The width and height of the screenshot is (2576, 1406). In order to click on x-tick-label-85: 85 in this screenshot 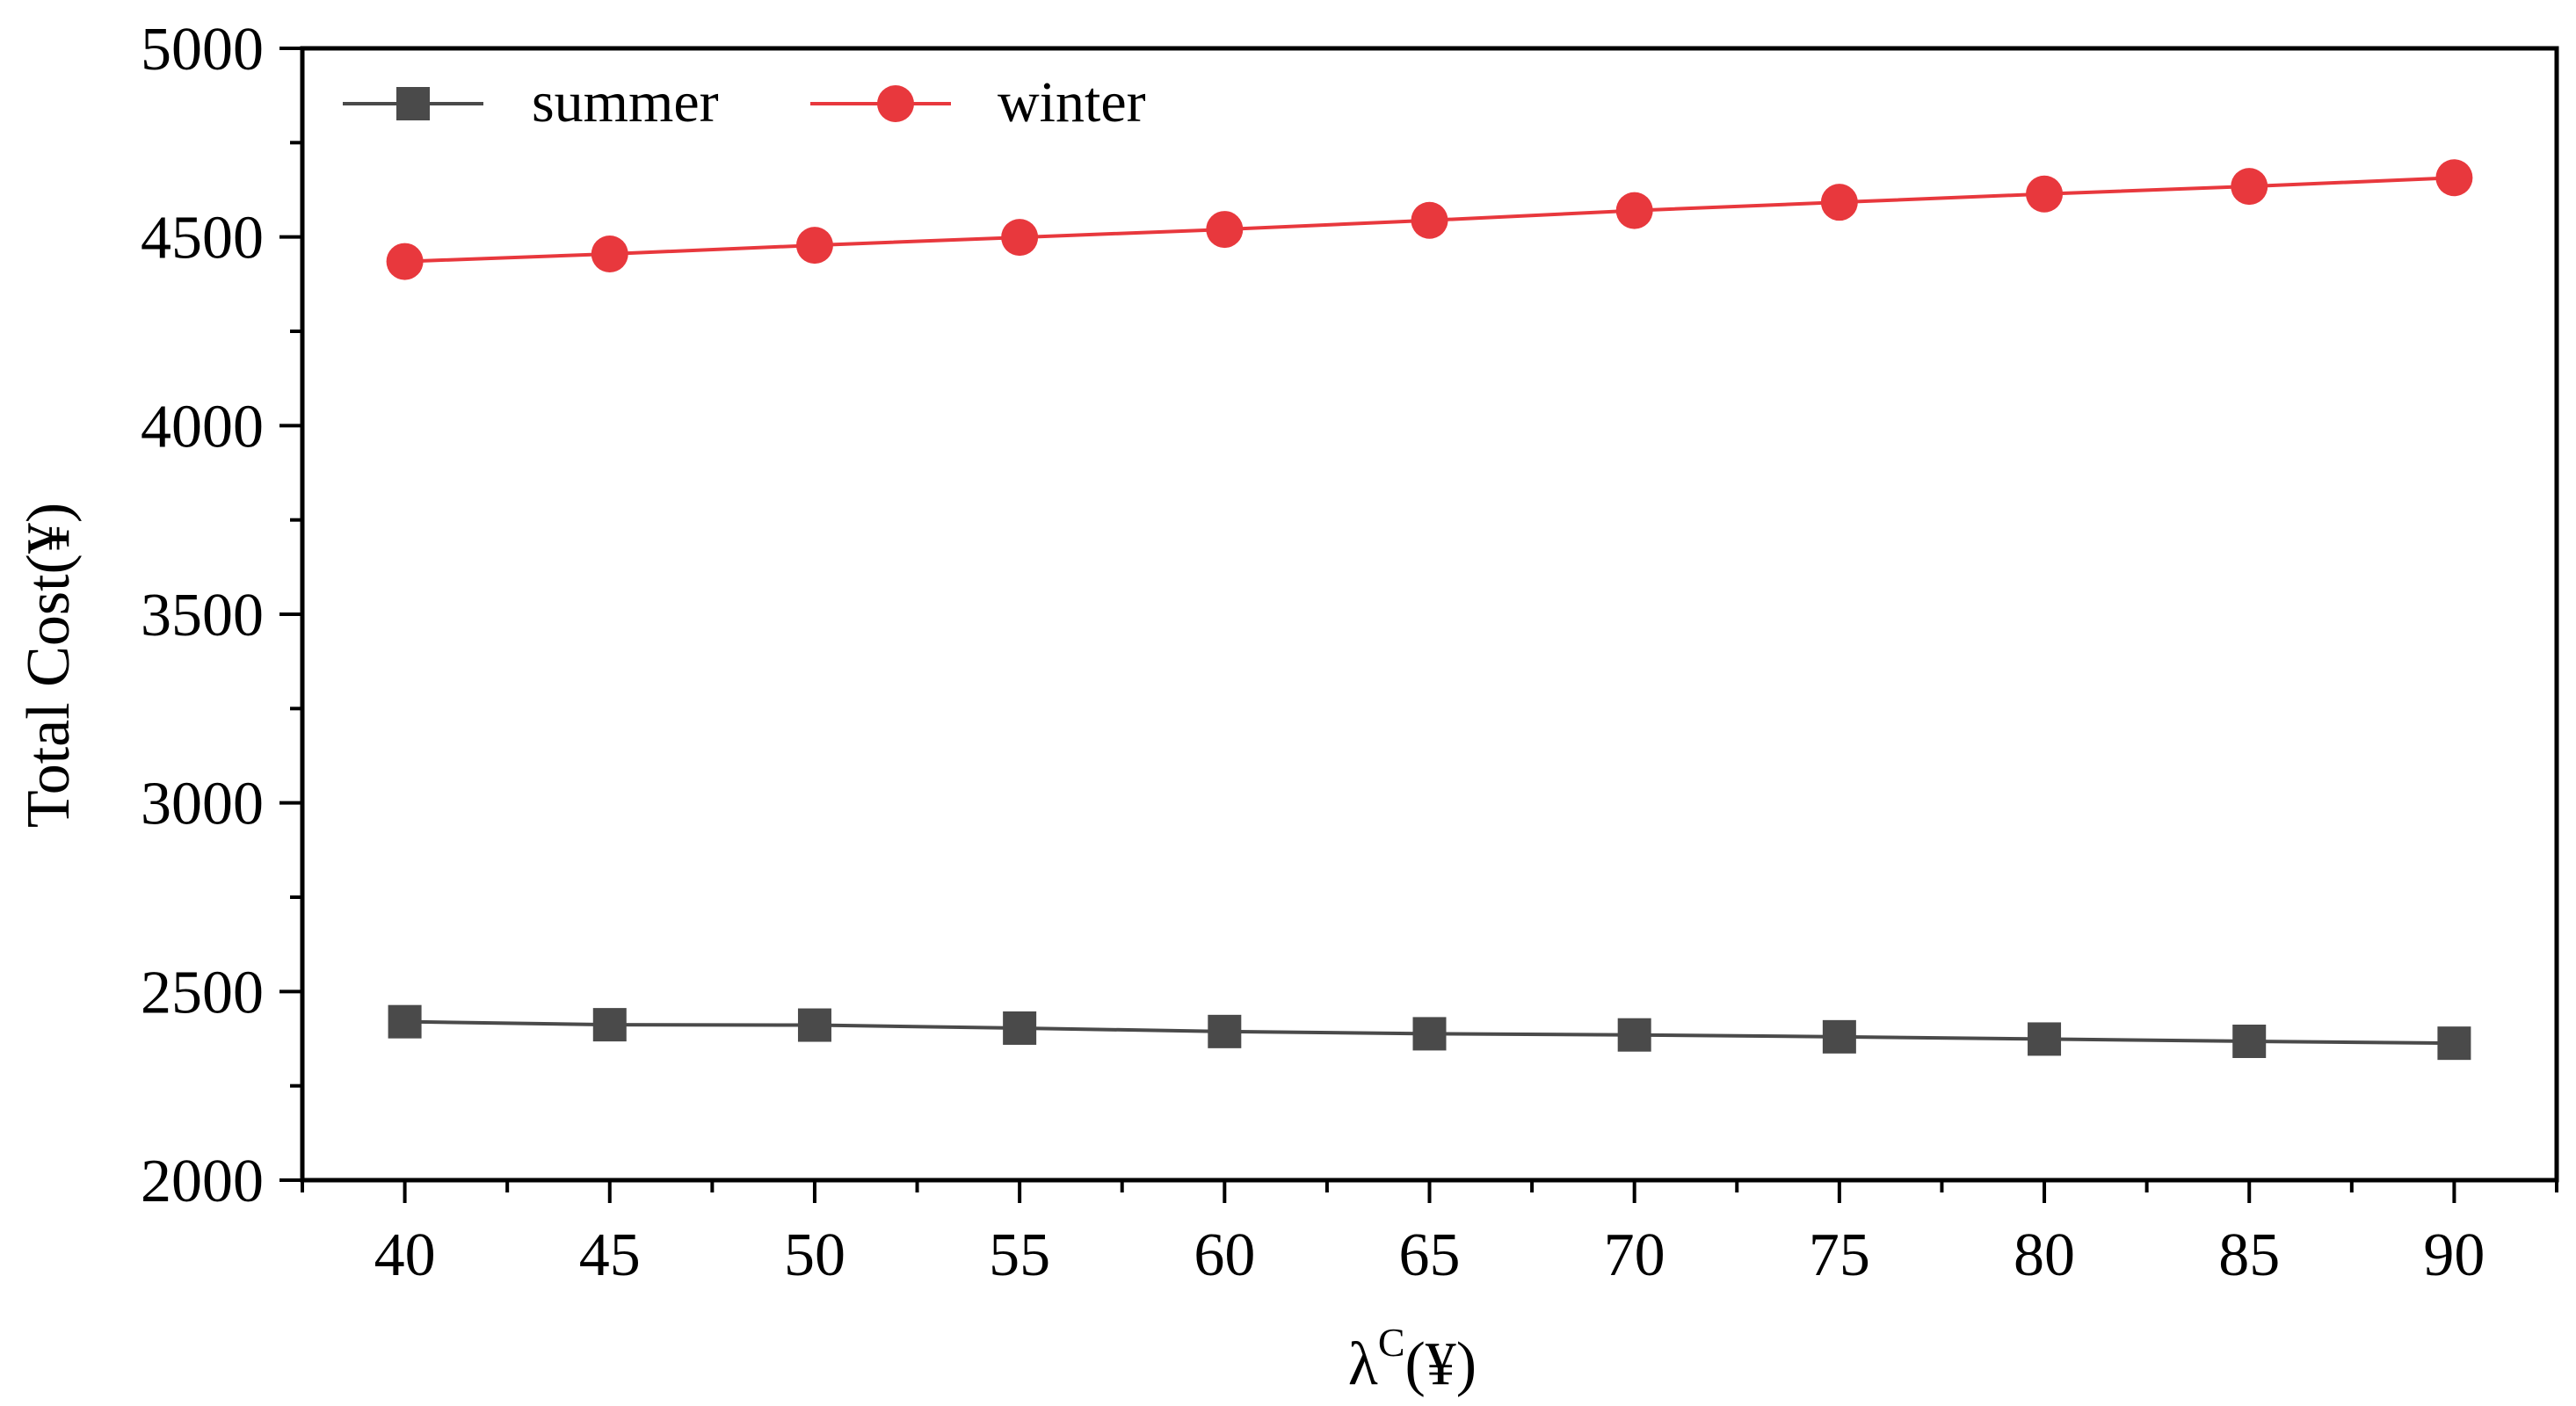, I will do `click(2249, 1255)`.